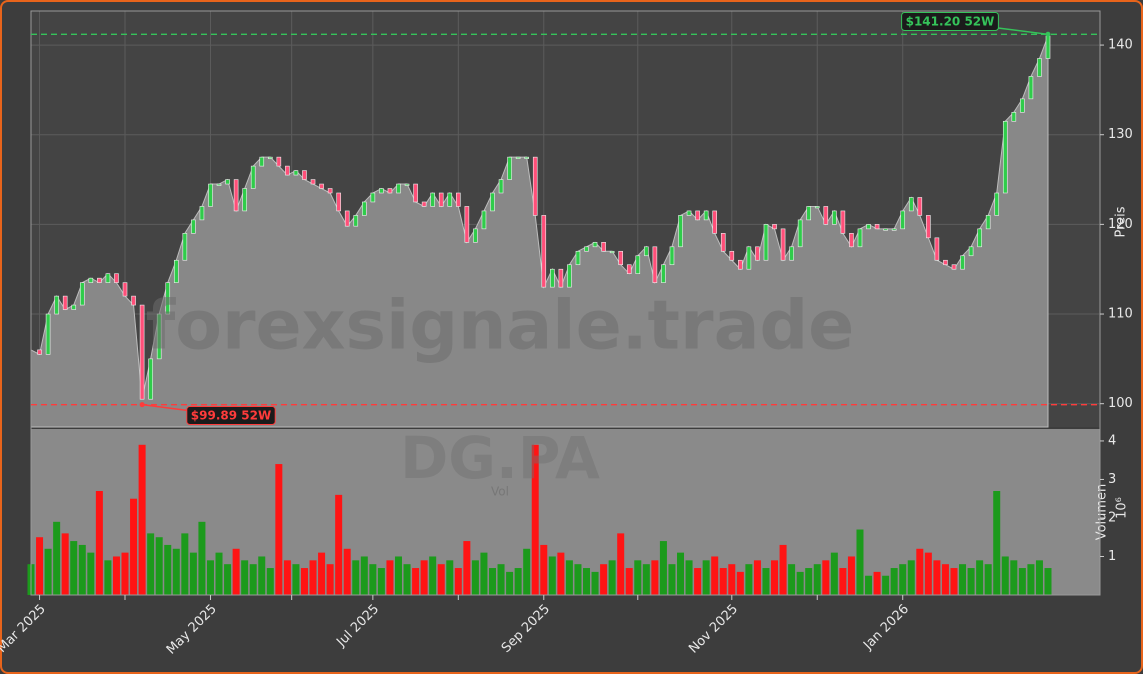  I want to click on volume-y-tick-label: 1, so click(1112, 556).